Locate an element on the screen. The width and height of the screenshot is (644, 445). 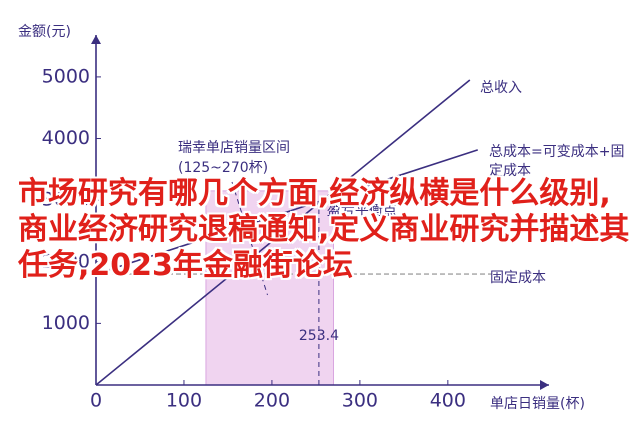
y-tick-label: 1000 is located at coordinates (66, 323).